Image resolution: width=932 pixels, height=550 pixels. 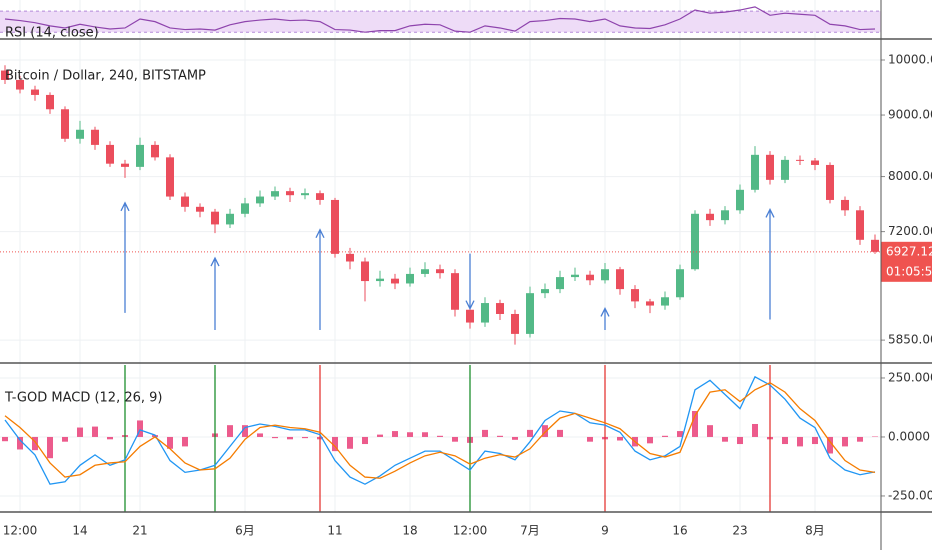 I want to click on x-tick-label: 21, so click(x=139, y=531).